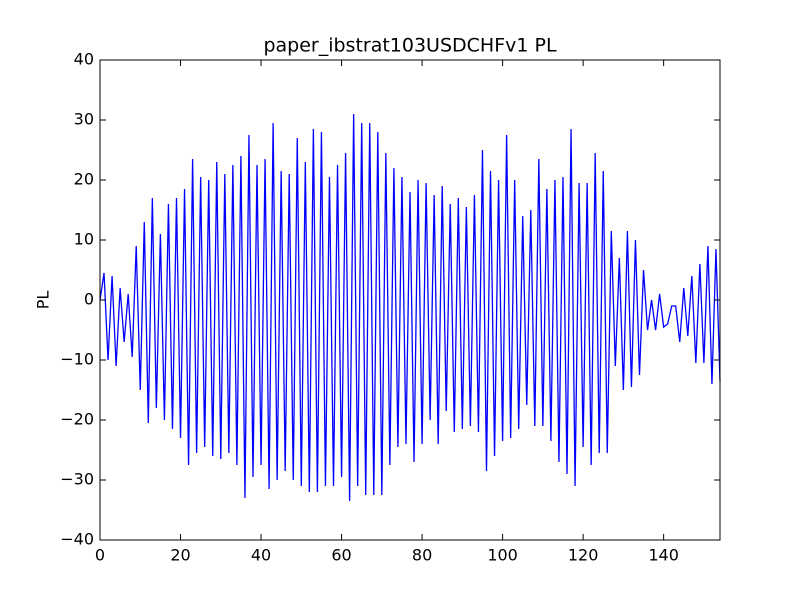 This screenshot has height=604, width=800. Describe the element at coordinates (261, 555) in the screenshot. I see `x-tick-label: 40` at that location.